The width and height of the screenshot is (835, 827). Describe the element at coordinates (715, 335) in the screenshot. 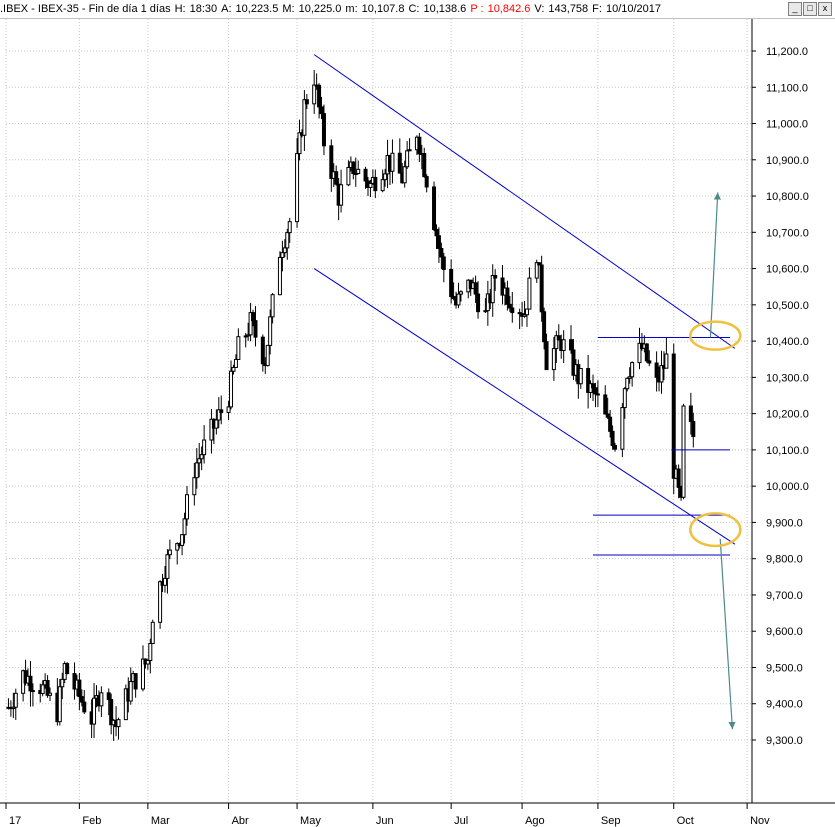

I see `highlight-circle` at that location.